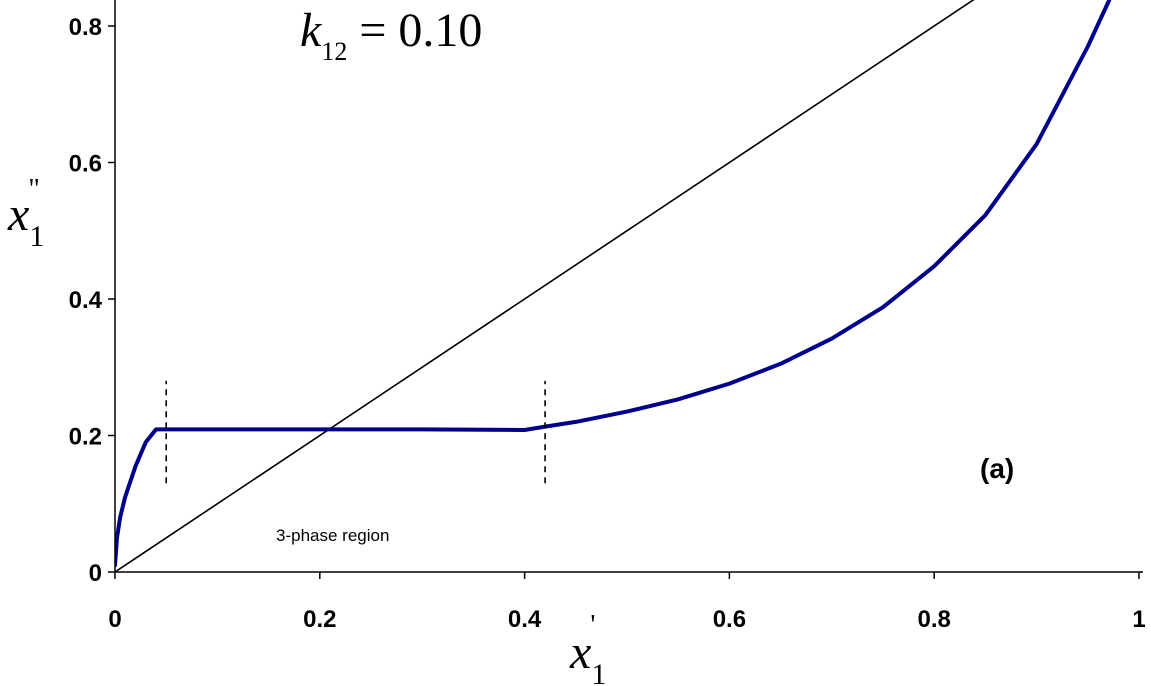 Image resolution: width=1151 pixels, height=686 pixels. Describe the element at coordinates (627, 602) in the screenshot. I see `x-axis-ticks: 0 0.2 0.4 0.6 0.8 1` at that location.